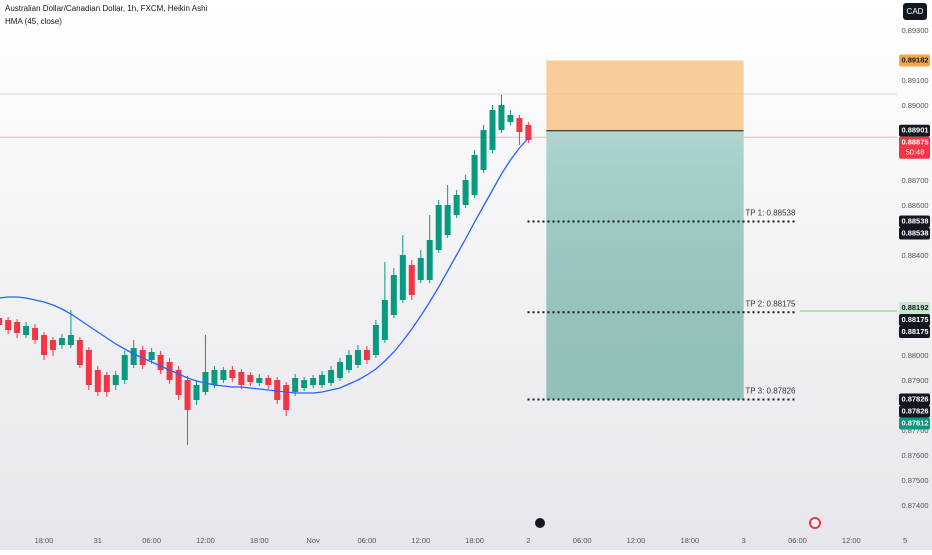 This screenshot has height=555, width=932. Describe the element at coordinates (645, 95) in the screenshot. I see `stop-zone` at that location.